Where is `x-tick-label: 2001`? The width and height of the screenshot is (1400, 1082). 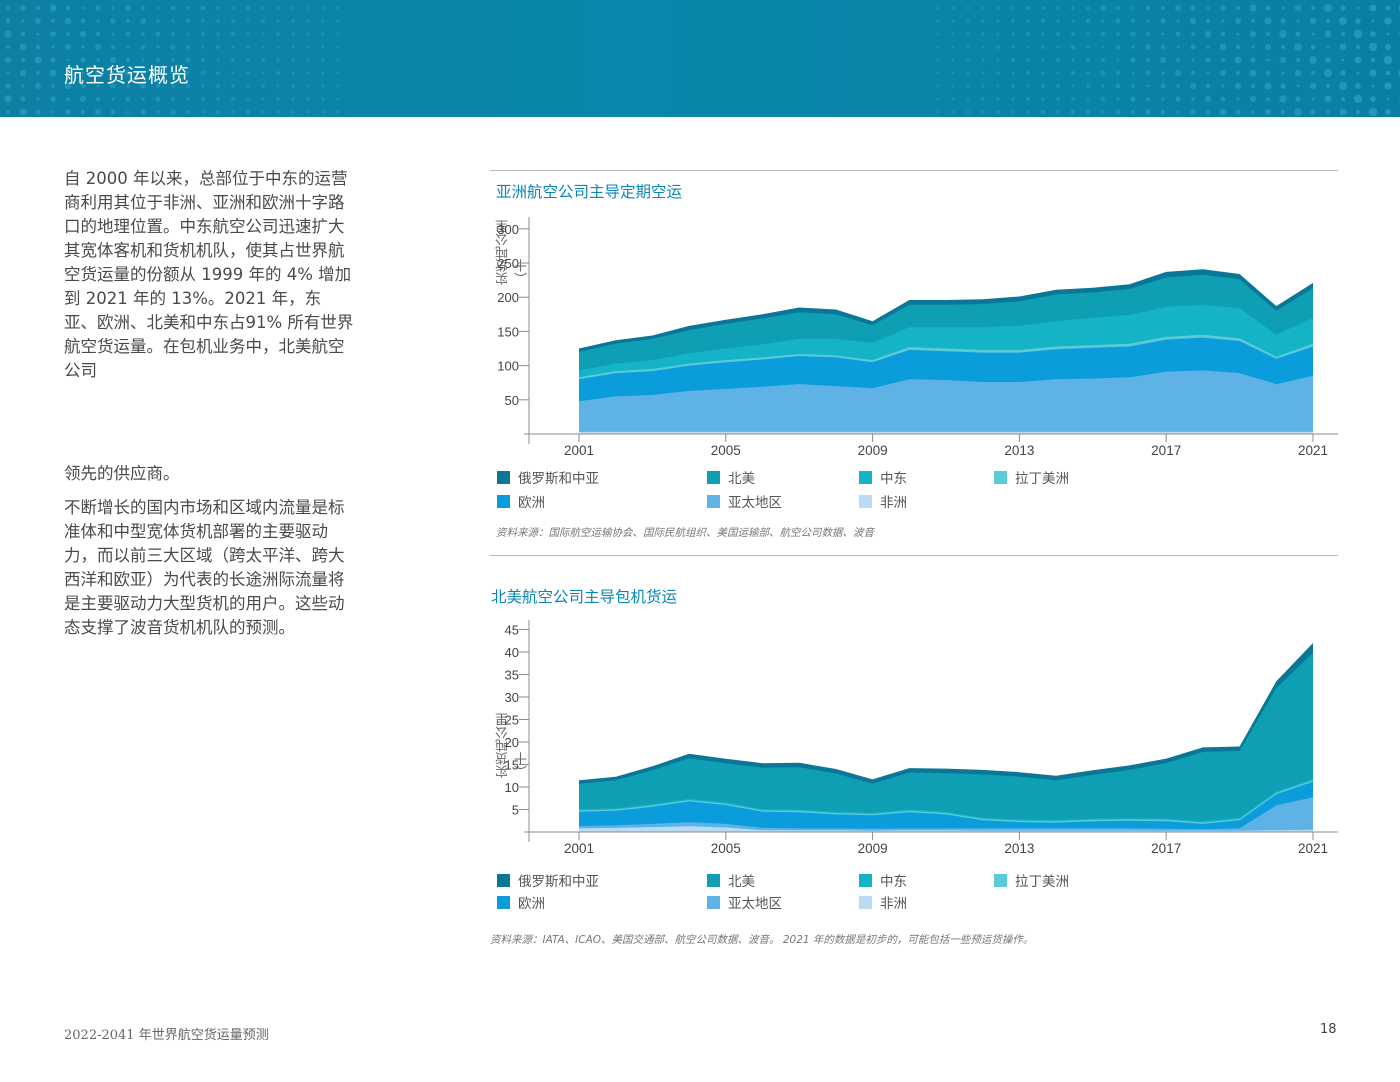
x-tick-label: 2001 is located at coordinates (579, 450).